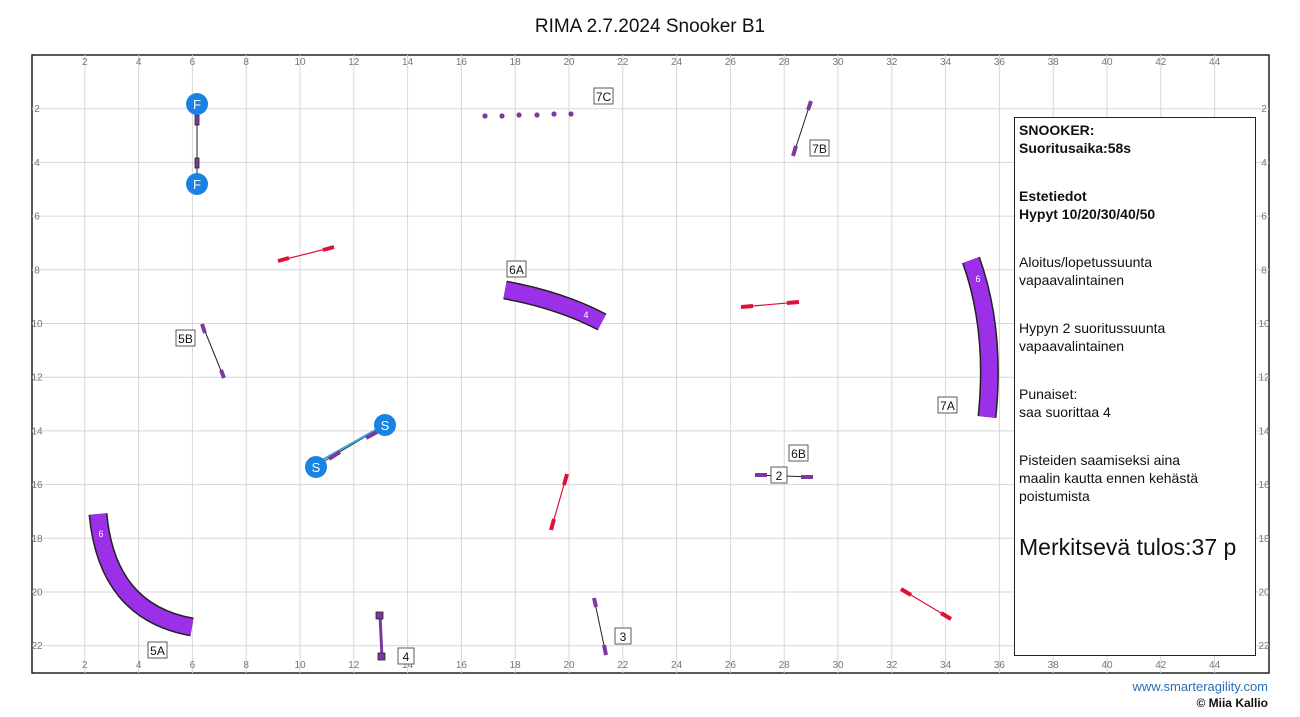 The width and height of the screenshot is (1300, 717). I want to click on label-7c: 7C, so click(603, 96).